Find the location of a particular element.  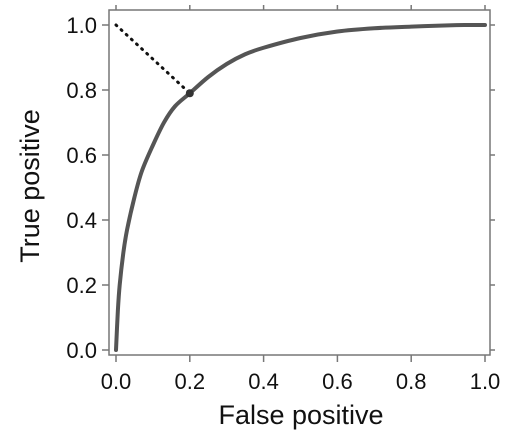

y-tick-label: 1.0 is located at coordinates (81, 25).